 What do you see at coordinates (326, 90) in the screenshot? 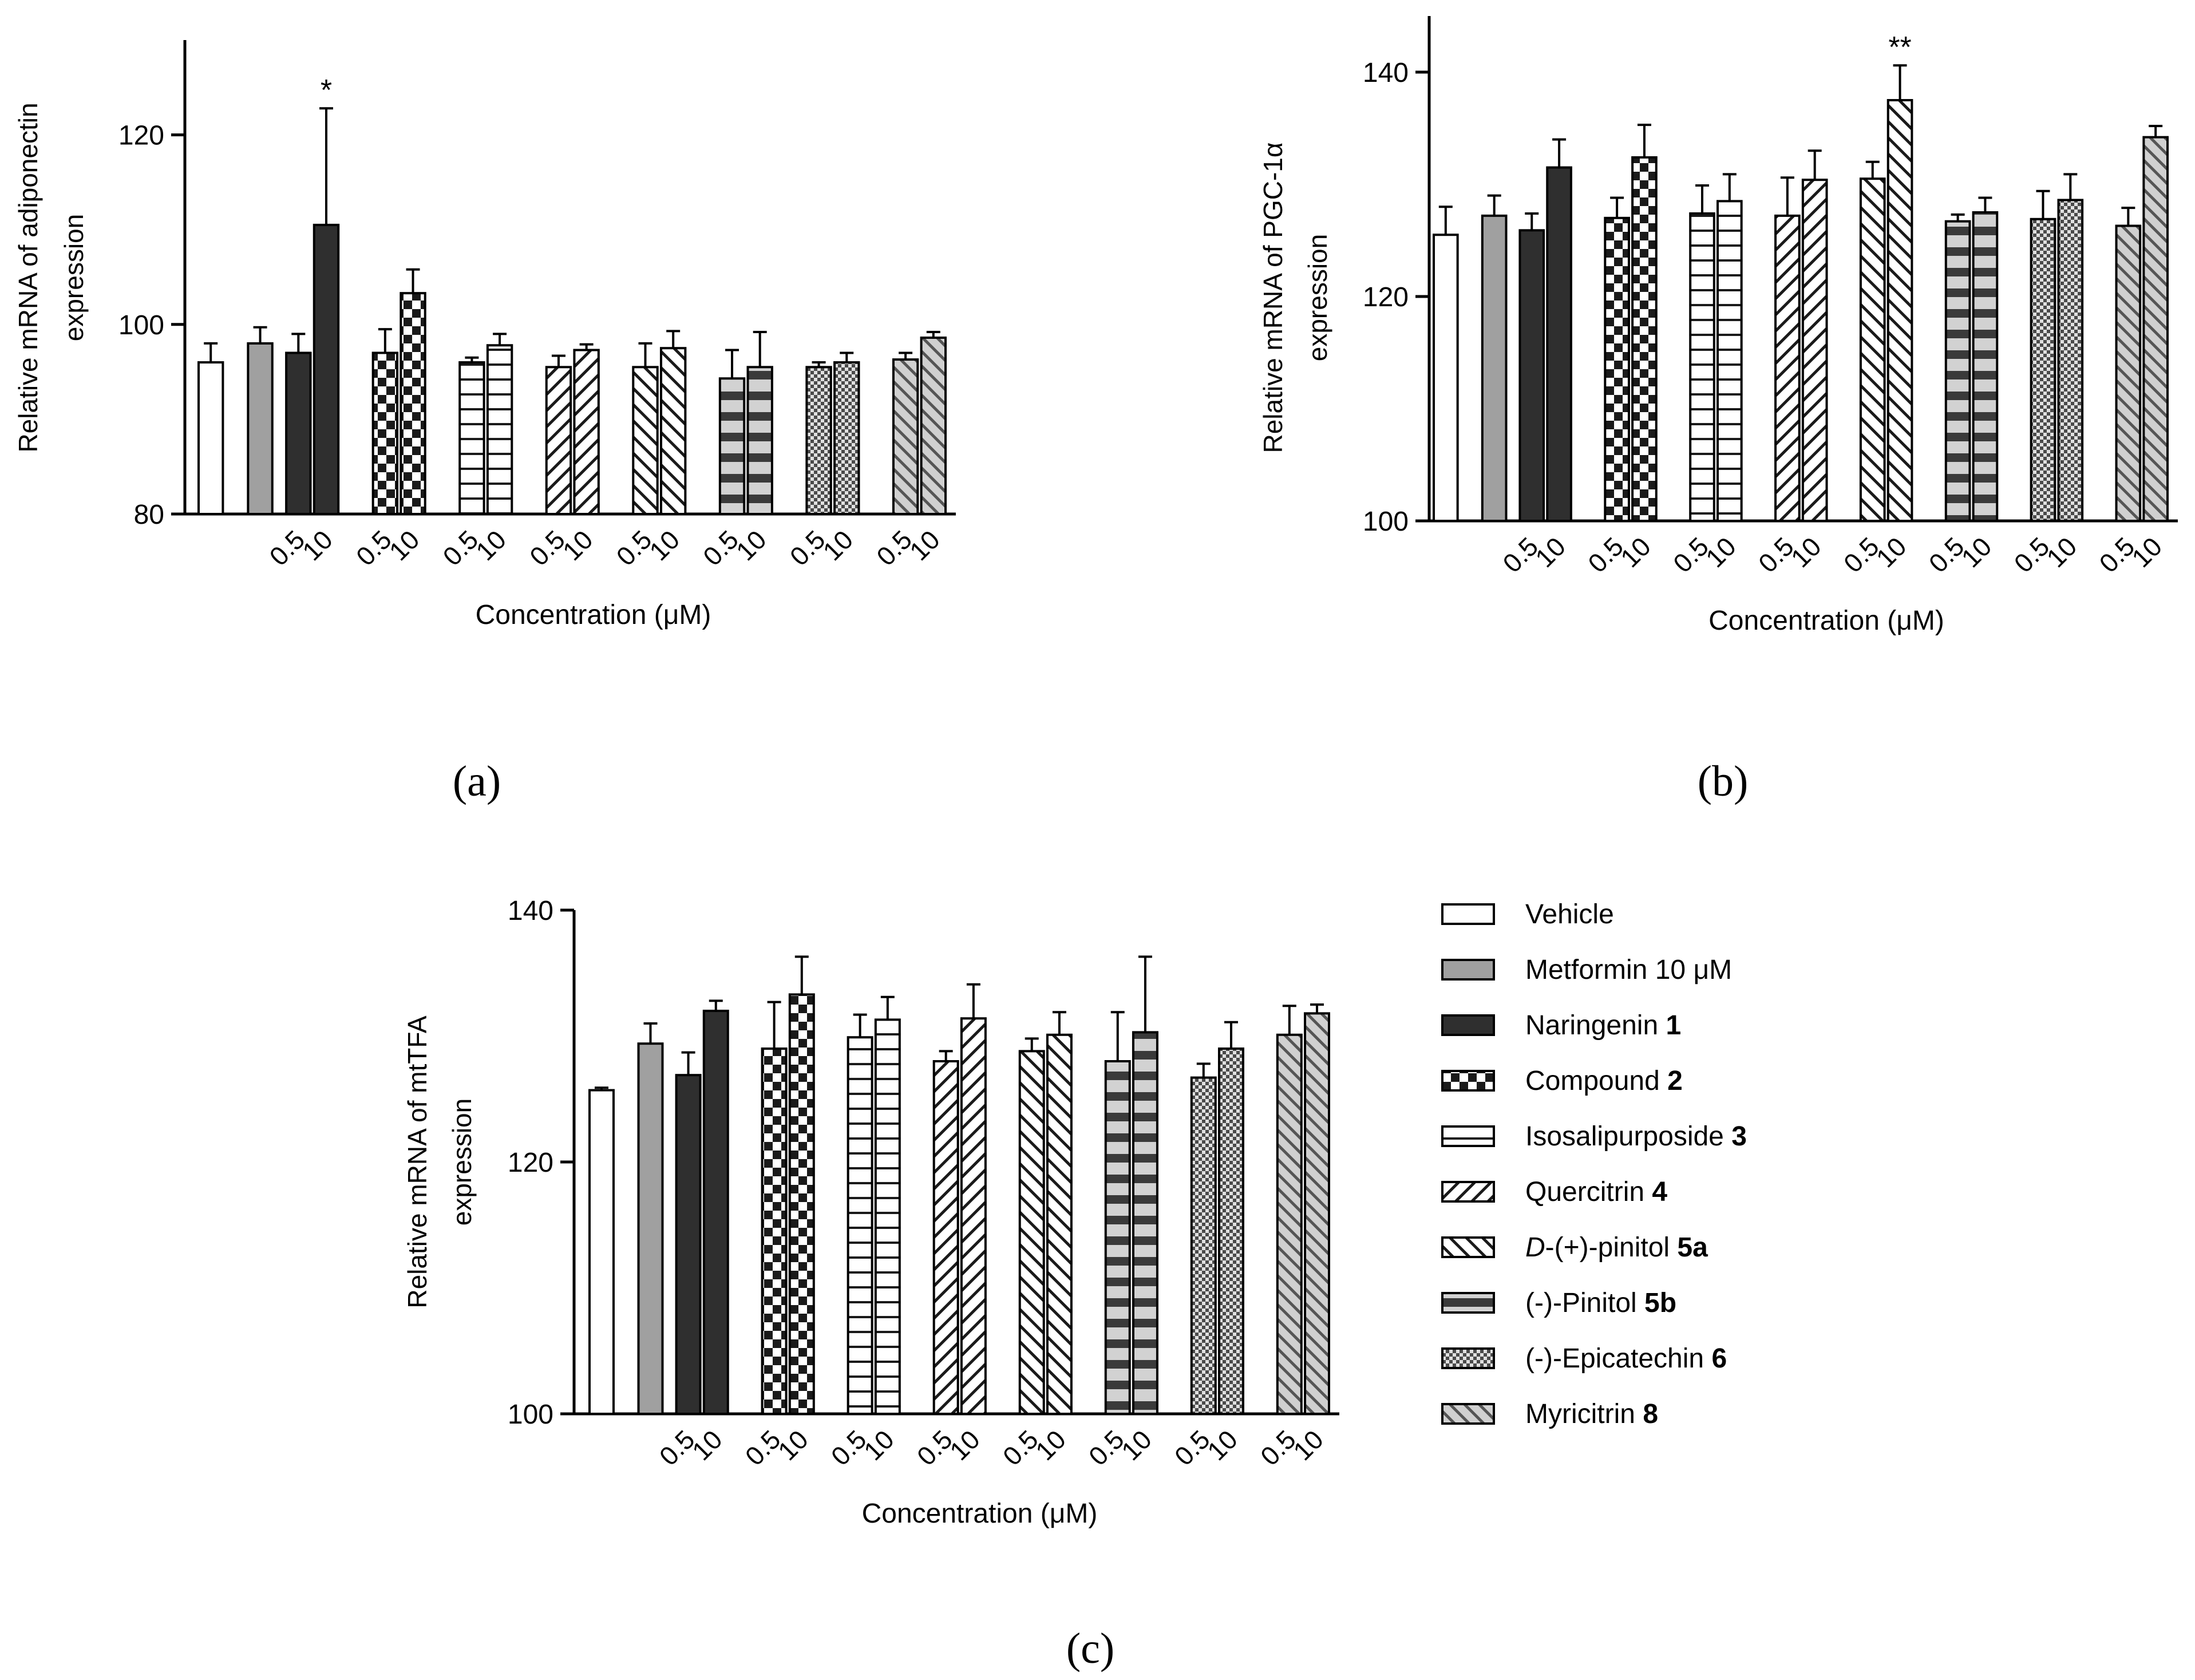
I see `significance-marker: *` at bounding box center [326, 90].